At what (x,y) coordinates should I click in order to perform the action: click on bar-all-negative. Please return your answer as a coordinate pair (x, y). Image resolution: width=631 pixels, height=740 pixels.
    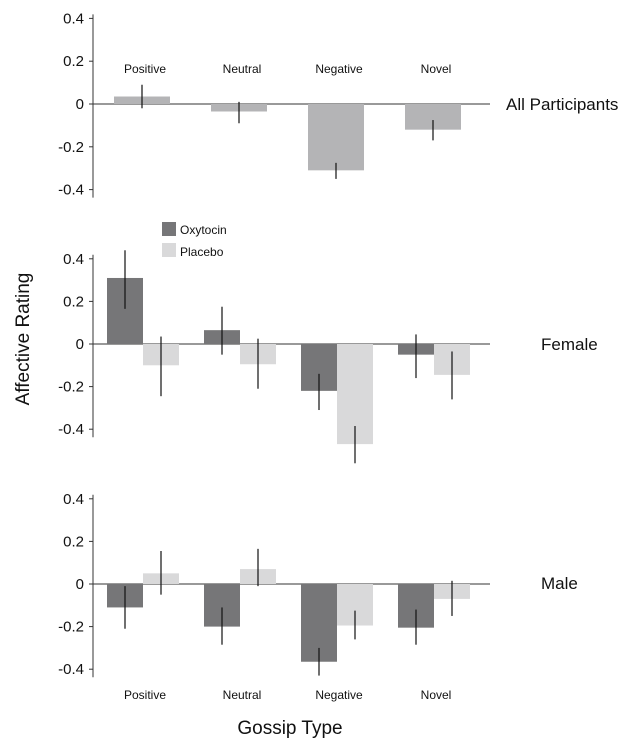
    Looking at the image, I should click on (336, 137).